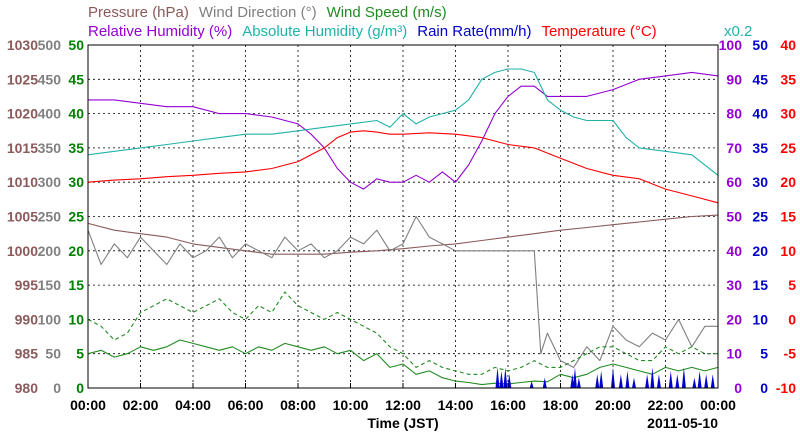 This screenshot has width=800, height=434. What do you see at coordinates (738, 31) in the screenshot?
I see `legend-scale-note: x0.2` at bounding box center [738, 31].